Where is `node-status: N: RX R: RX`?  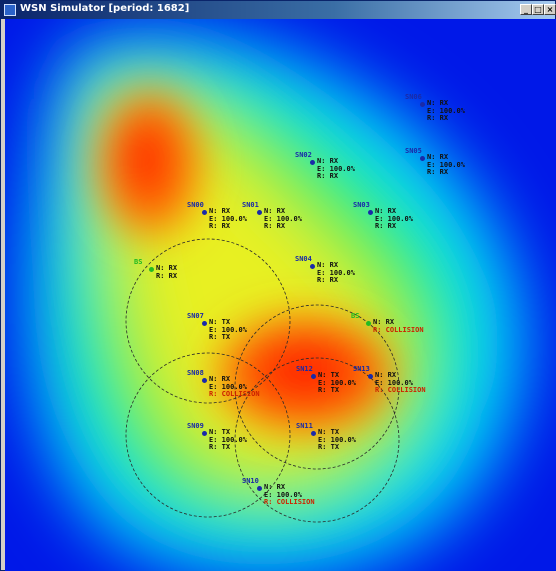 node-status: N: RX R: RX is located at coordinates (167, 272).